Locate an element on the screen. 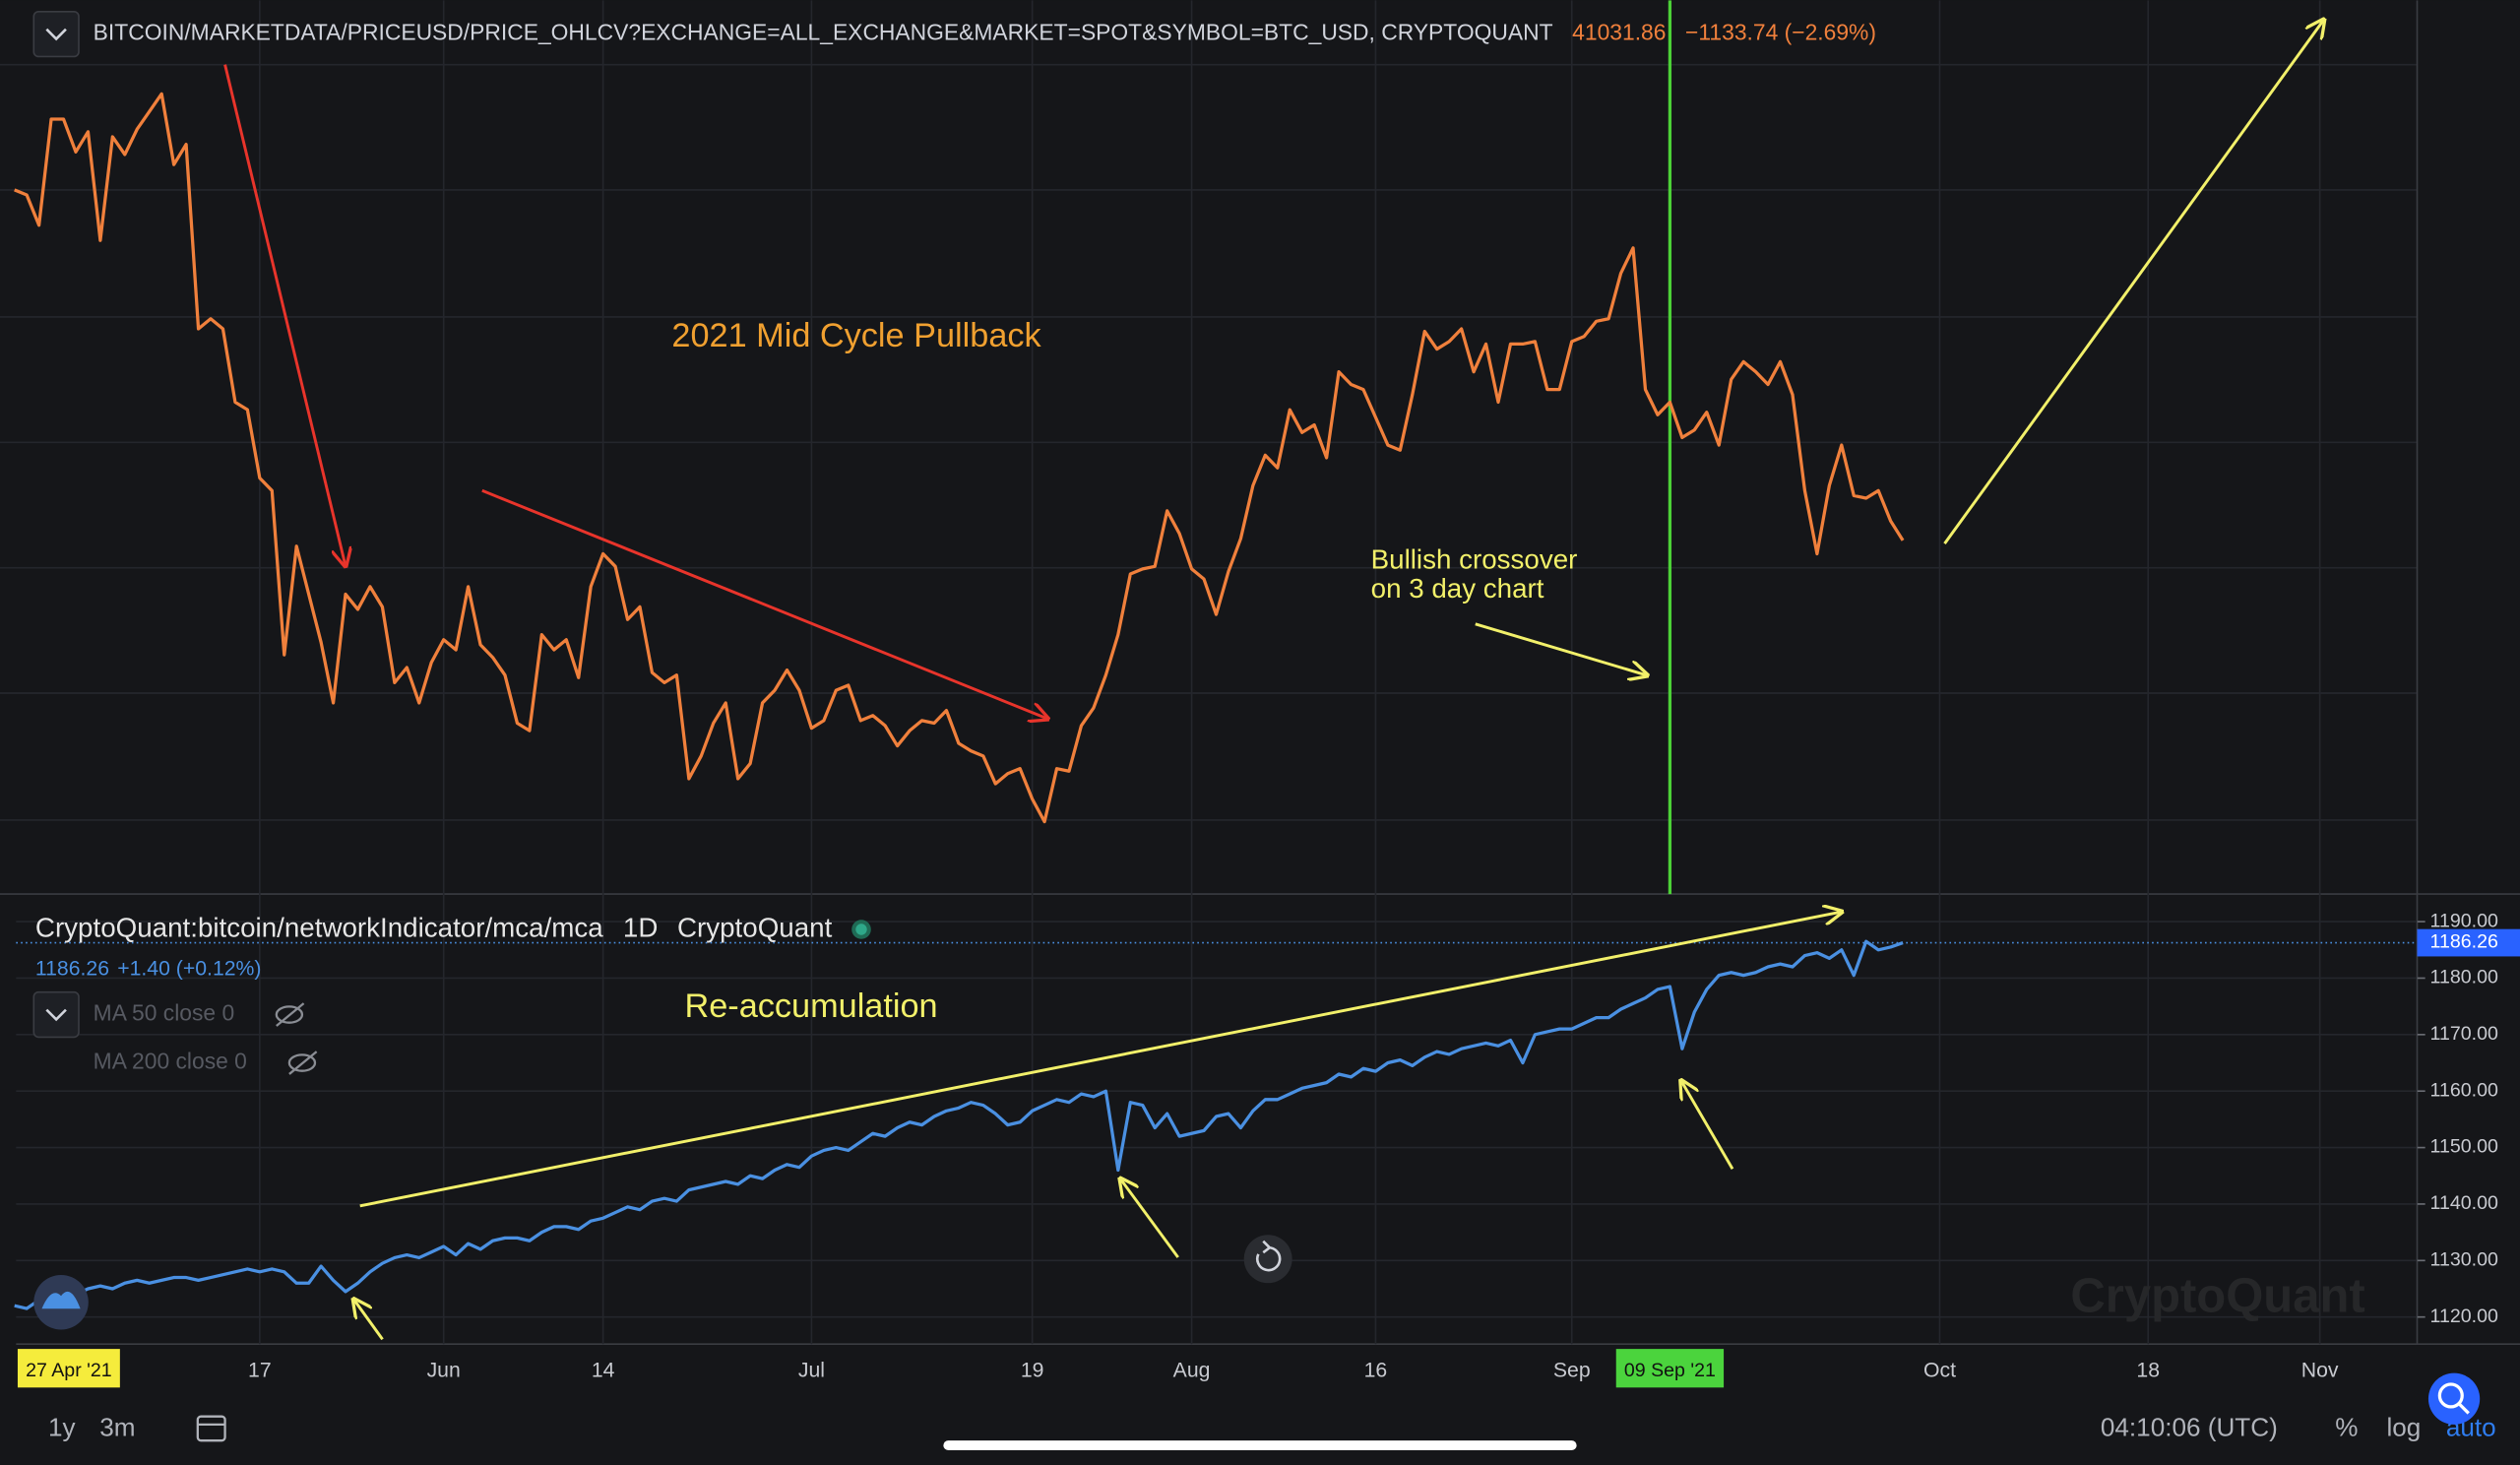 This screenshot has width=2520, height=1465. x-tick-label: Nov is located at coordinates (2320, 1371).